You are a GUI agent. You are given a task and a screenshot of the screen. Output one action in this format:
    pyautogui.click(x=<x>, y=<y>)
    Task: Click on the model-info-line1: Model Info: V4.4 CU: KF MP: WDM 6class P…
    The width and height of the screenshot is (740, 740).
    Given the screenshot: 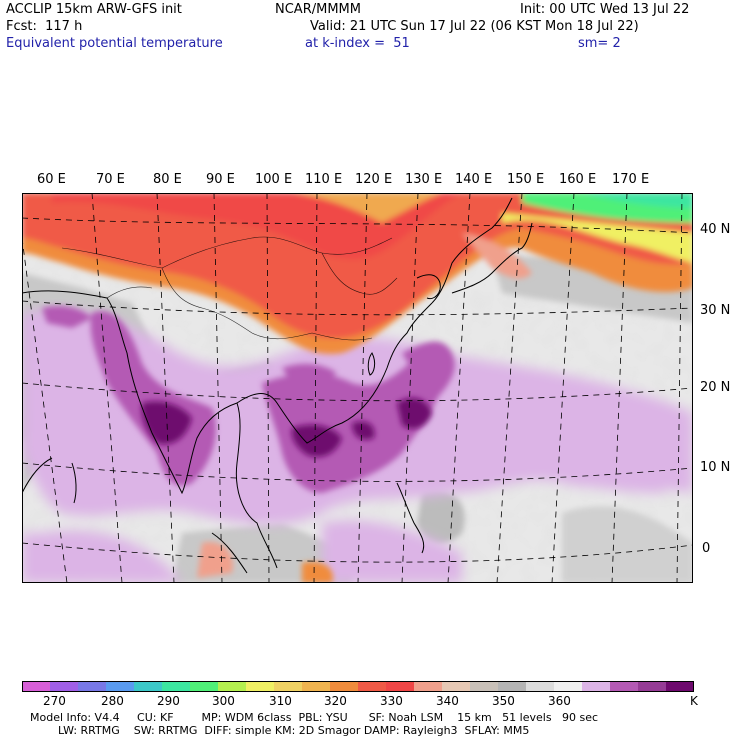 What is the action you would take?
    pyautogui.click(x=314, y=717)
    